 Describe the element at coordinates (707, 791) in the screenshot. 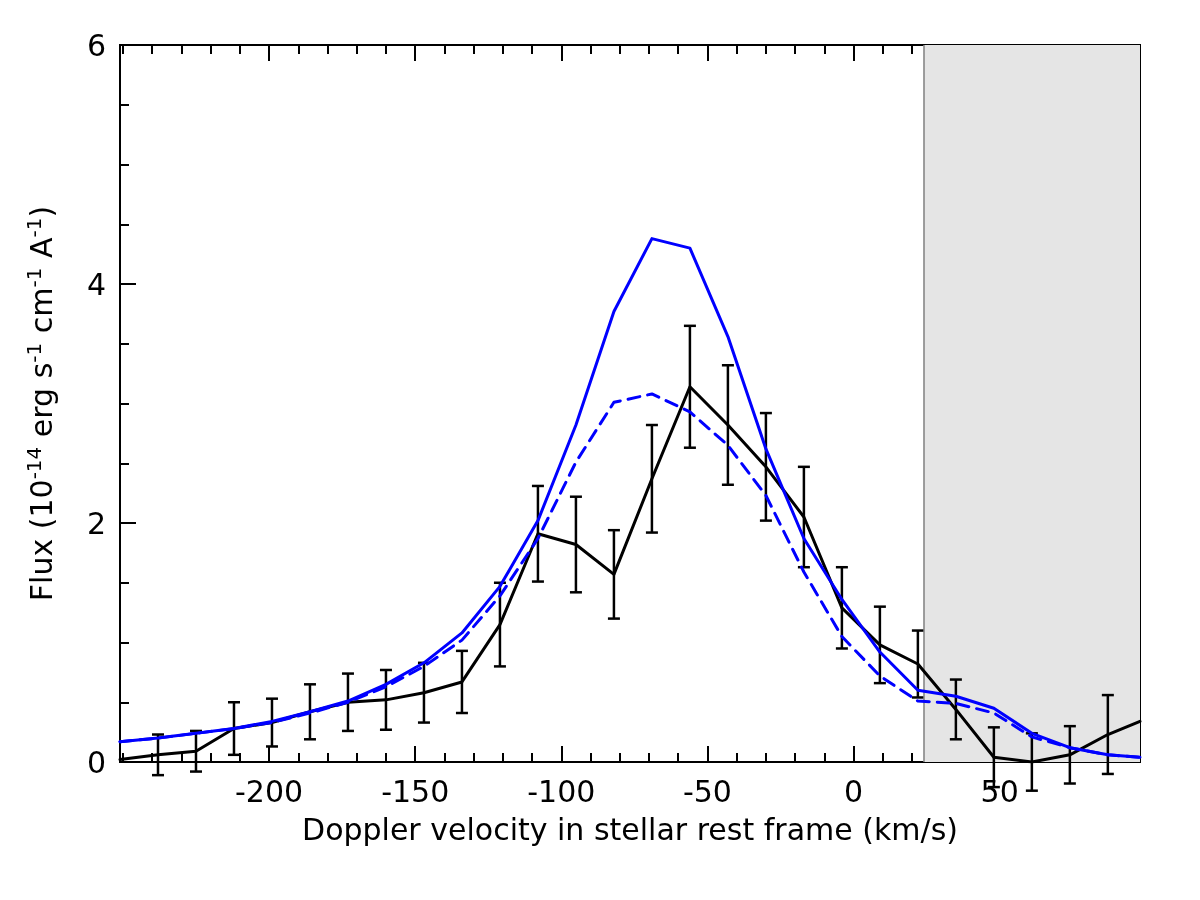

I see `x-tick-label: -50` at that location.